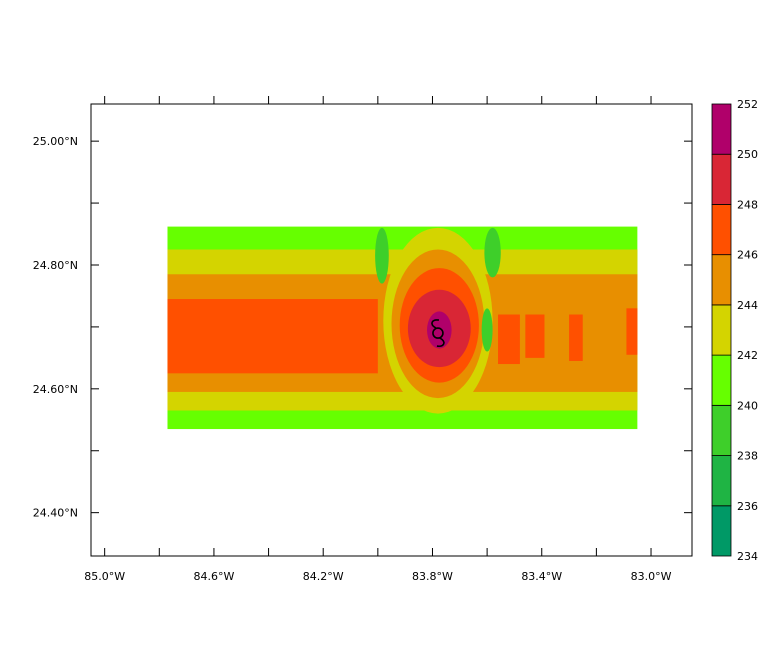 Image resolution: width=768 pixels, height=662 pixels. What do you see at coordinates (747, 154) in the screenshot?
I see `colorbar-label: 250` at bounding box center [747, 154].